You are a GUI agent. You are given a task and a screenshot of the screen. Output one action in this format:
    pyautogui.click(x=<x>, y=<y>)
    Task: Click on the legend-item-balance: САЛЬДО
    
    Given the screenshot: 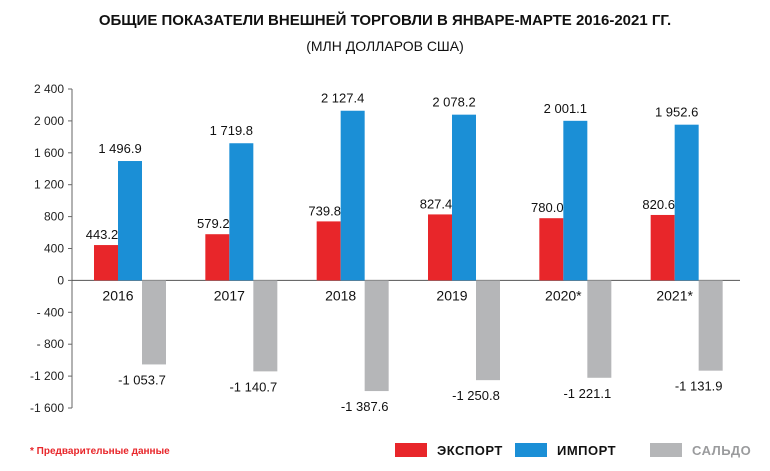 What is the action you would take?
    pyautogui.click(x=700, y=450)
    